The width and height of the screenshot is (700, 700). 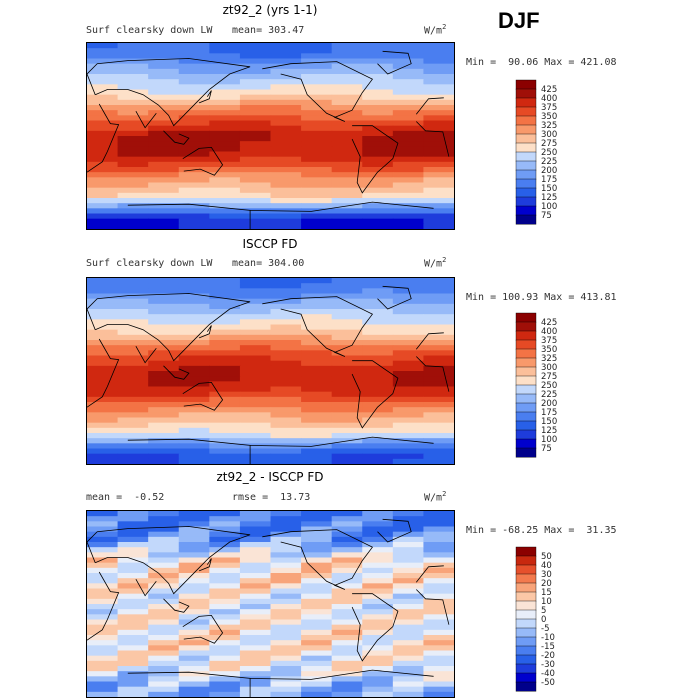 What do you see at coordinates (549, 198) in the screenshot?
I see `colorbar-tick-label: 125` at bounding box center [549, 198].